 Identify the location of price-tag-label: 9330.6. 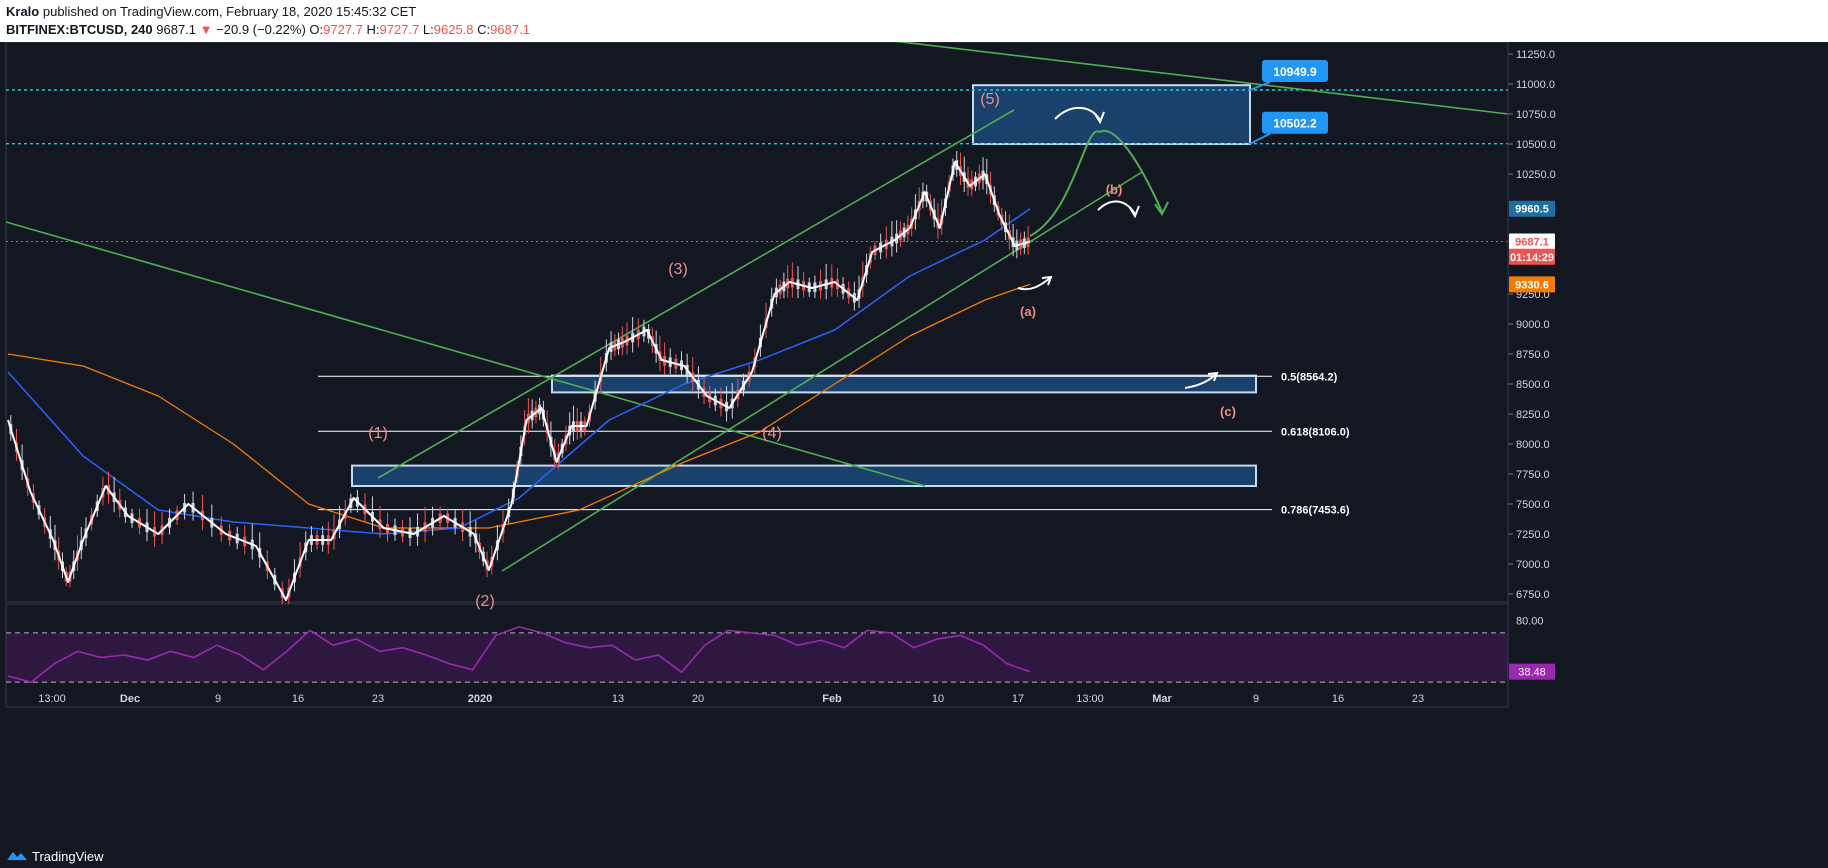
(1532, 285).